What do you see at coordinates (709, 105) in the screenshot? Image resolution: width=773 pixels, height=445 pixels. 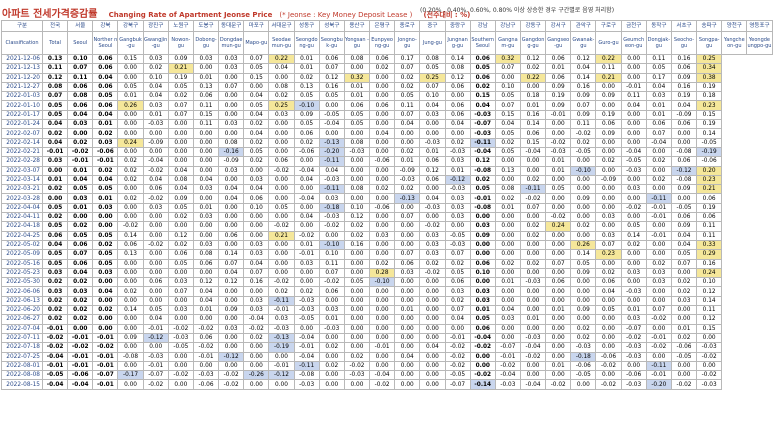 I see `value-cell: 0.23` at bounding box center [709, 105].